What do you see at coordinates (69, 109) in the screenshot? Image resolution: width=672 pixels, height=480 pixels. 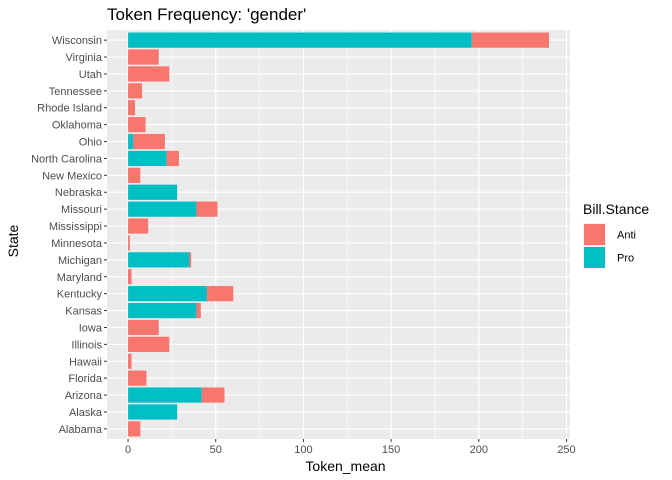 I see `y-tick-label: Rhode Island` at bounding box center [69, 109].